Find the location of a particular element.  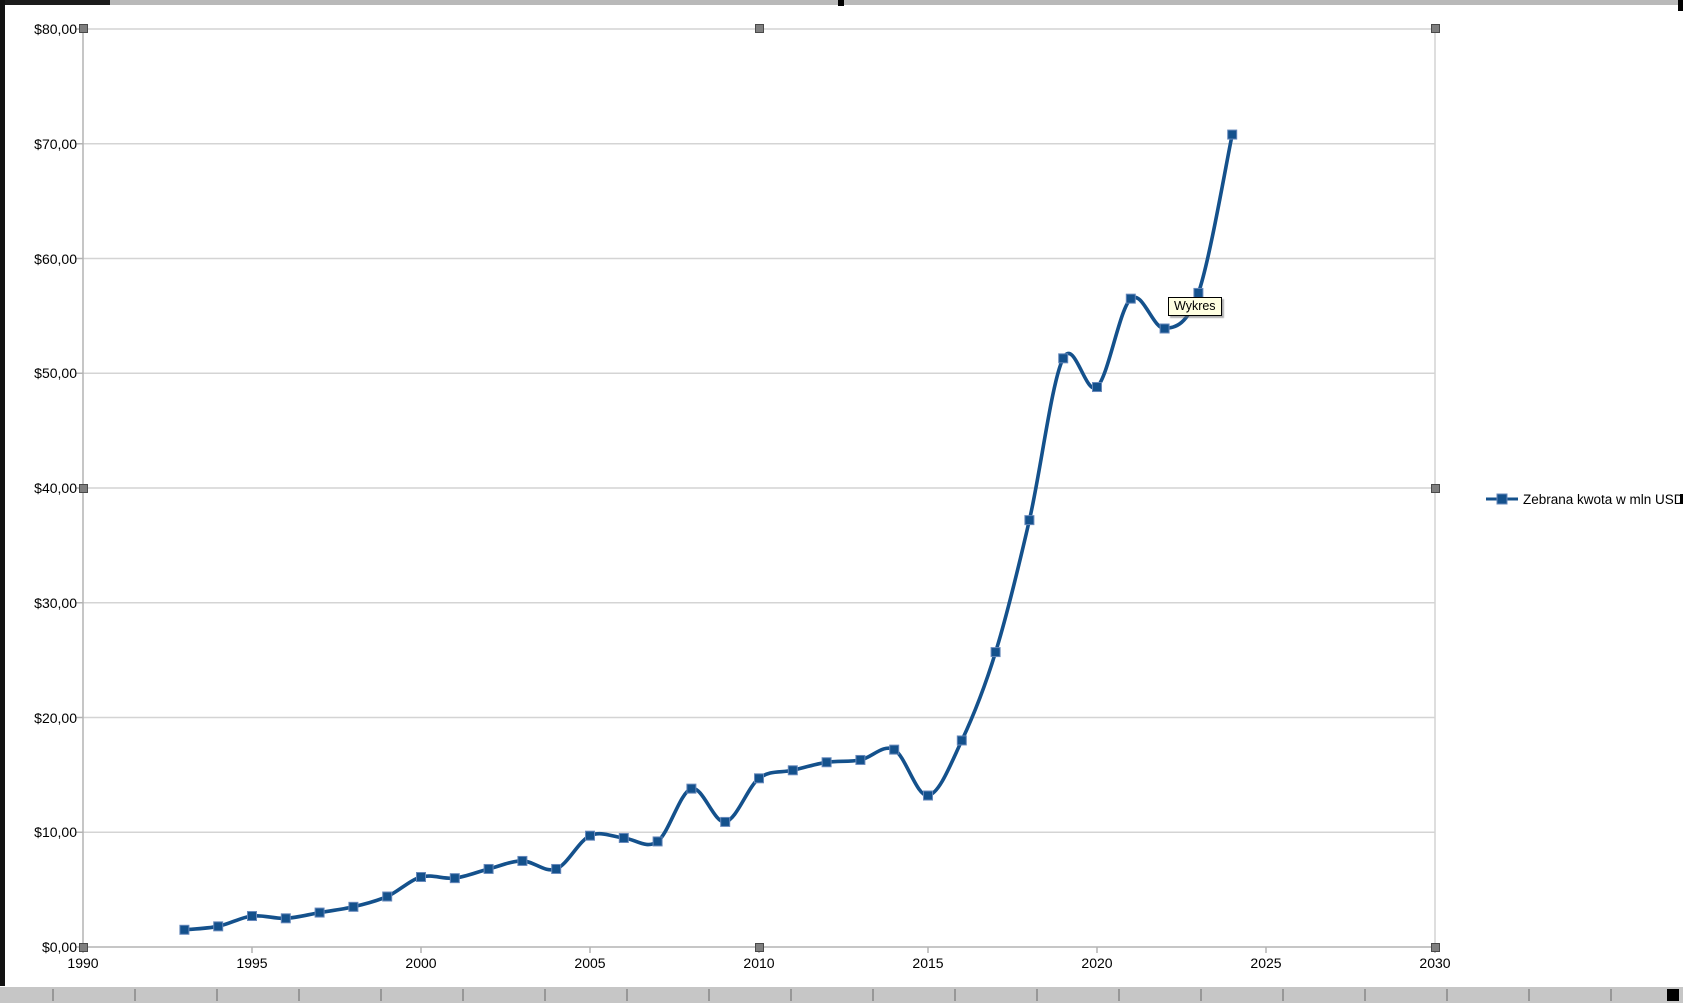

y-axis-label: $30,00 is located at coordinates (55, 602).